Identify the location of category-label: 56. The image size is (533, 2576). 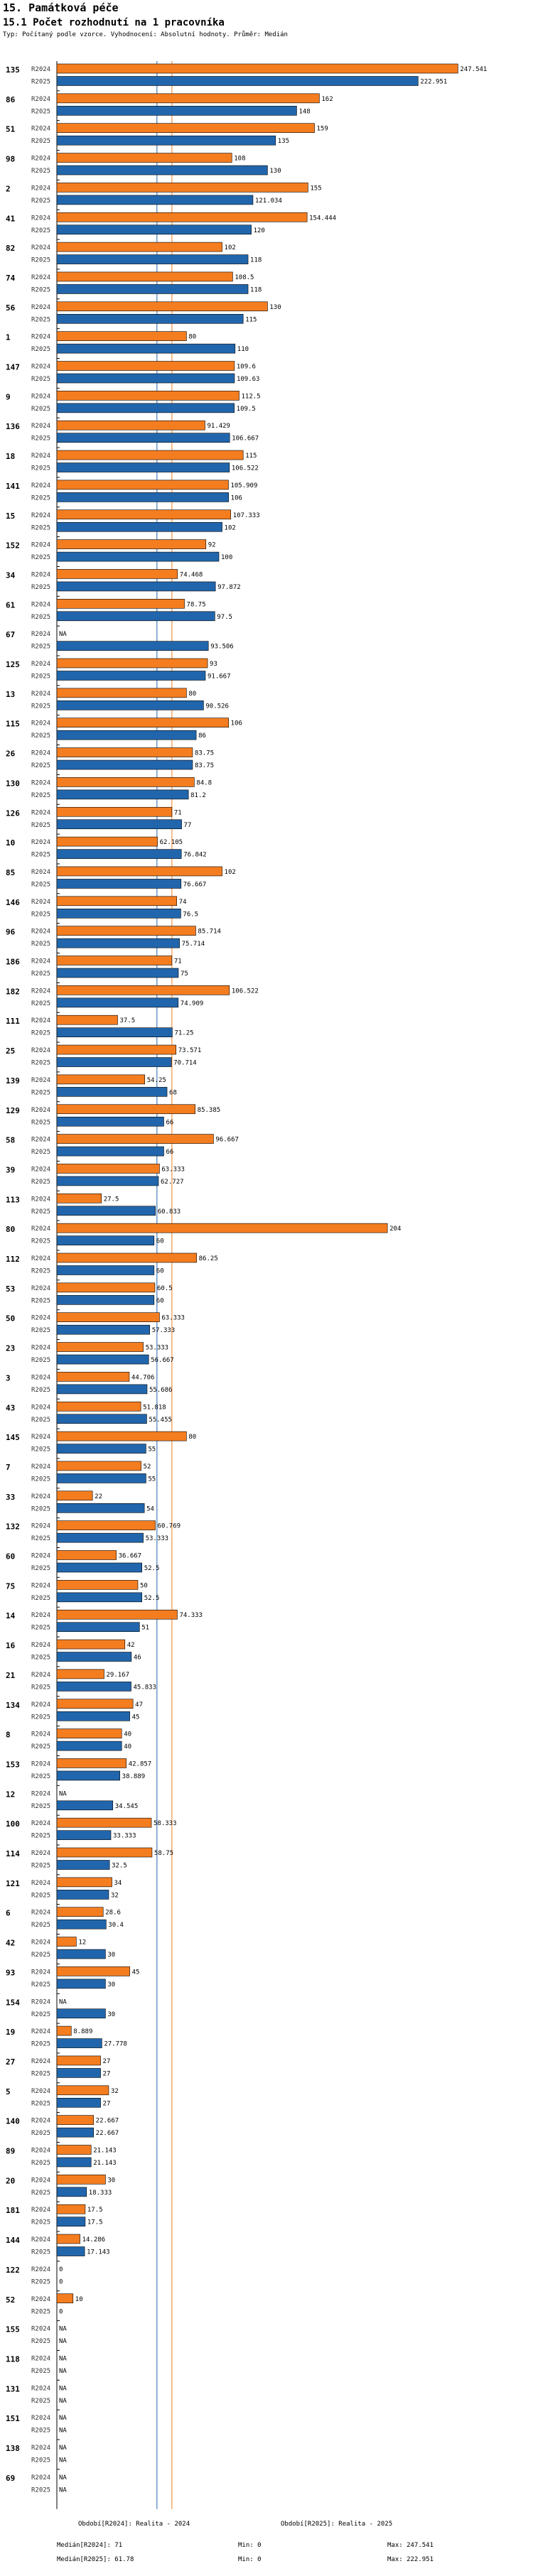
(11, 308).